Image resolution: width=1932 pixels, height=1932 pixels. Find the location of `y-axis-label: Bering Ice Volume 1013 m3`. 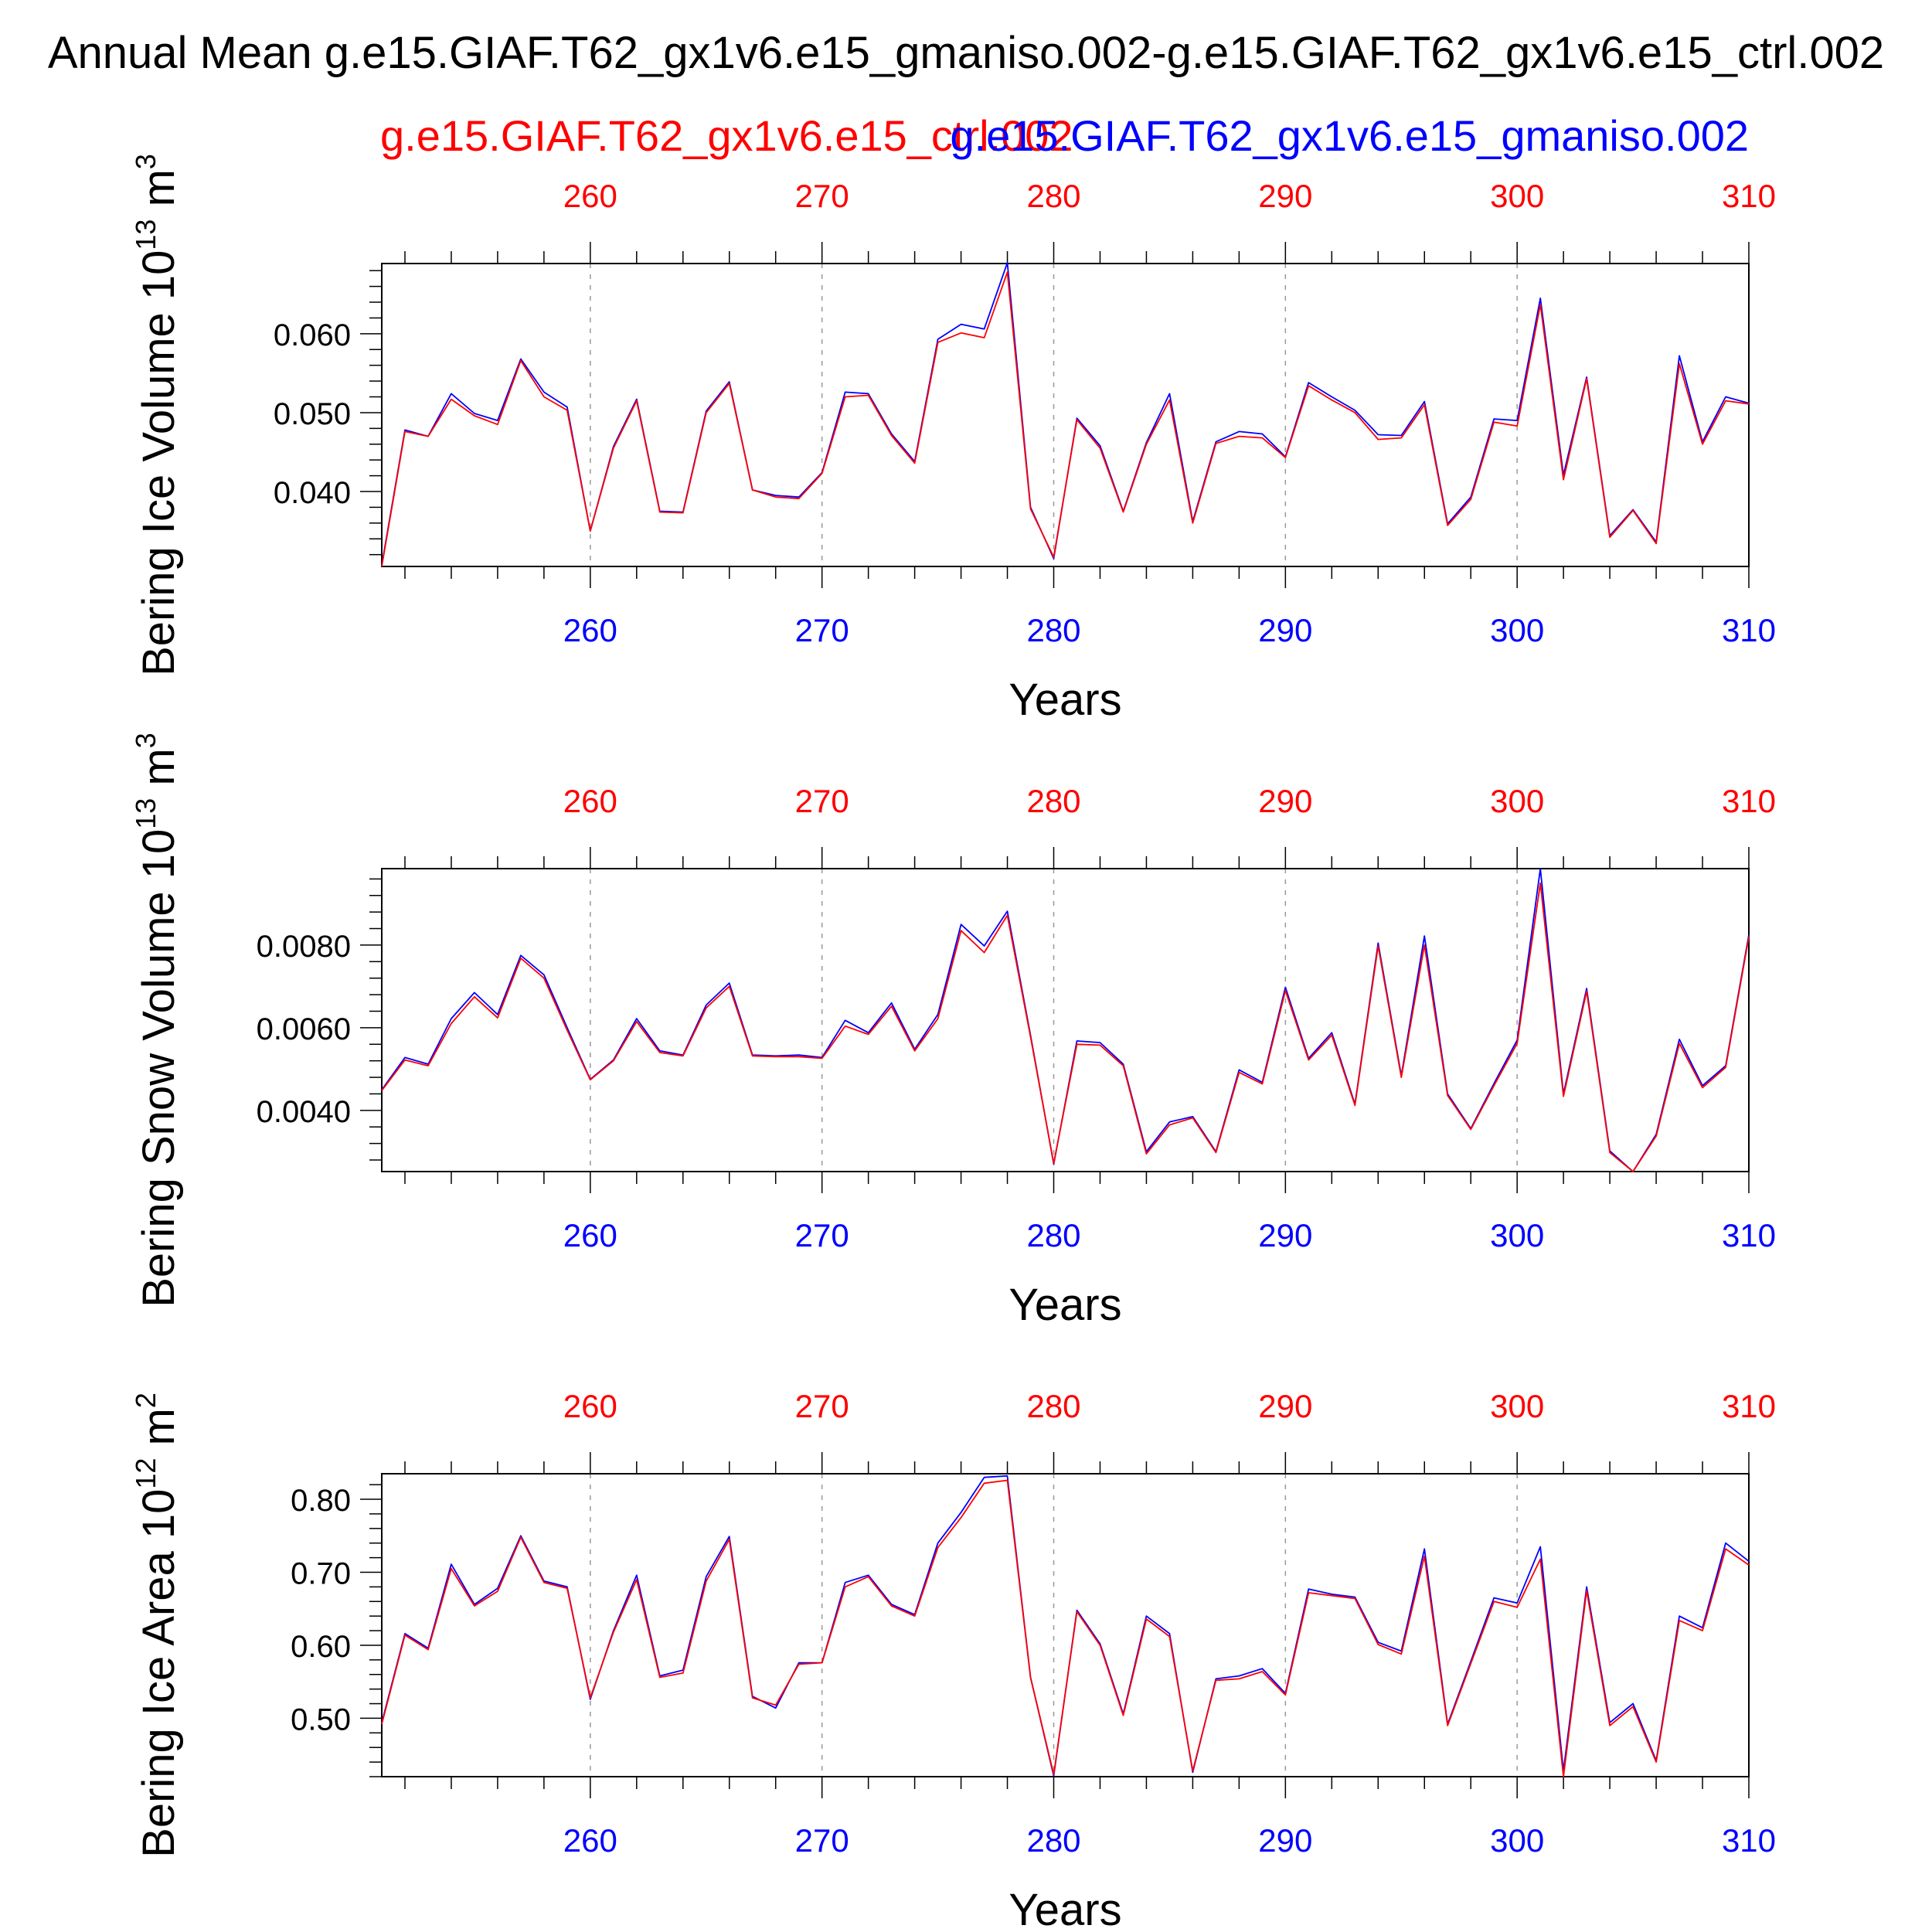

y-axis-label: Bering Ice Volume 1013 m3 is located at coordinates (157, 415).